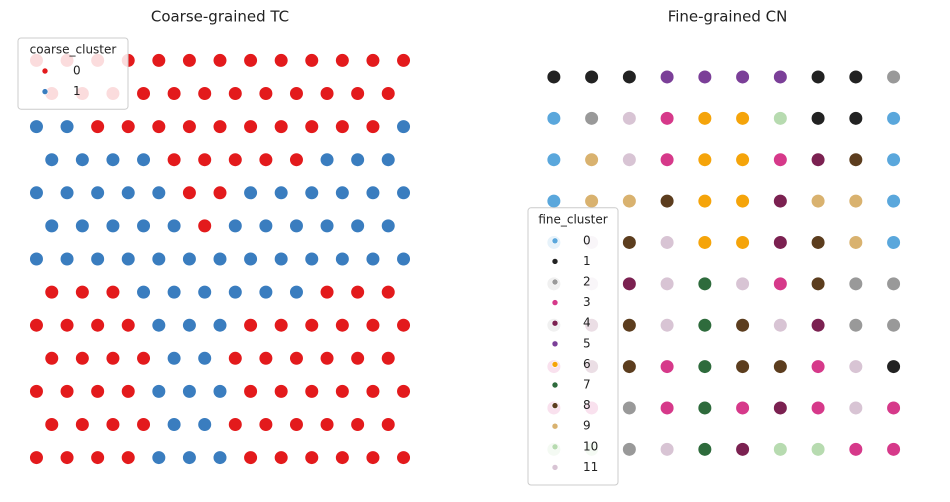  I want to click on legend-box, so click(573, 346).